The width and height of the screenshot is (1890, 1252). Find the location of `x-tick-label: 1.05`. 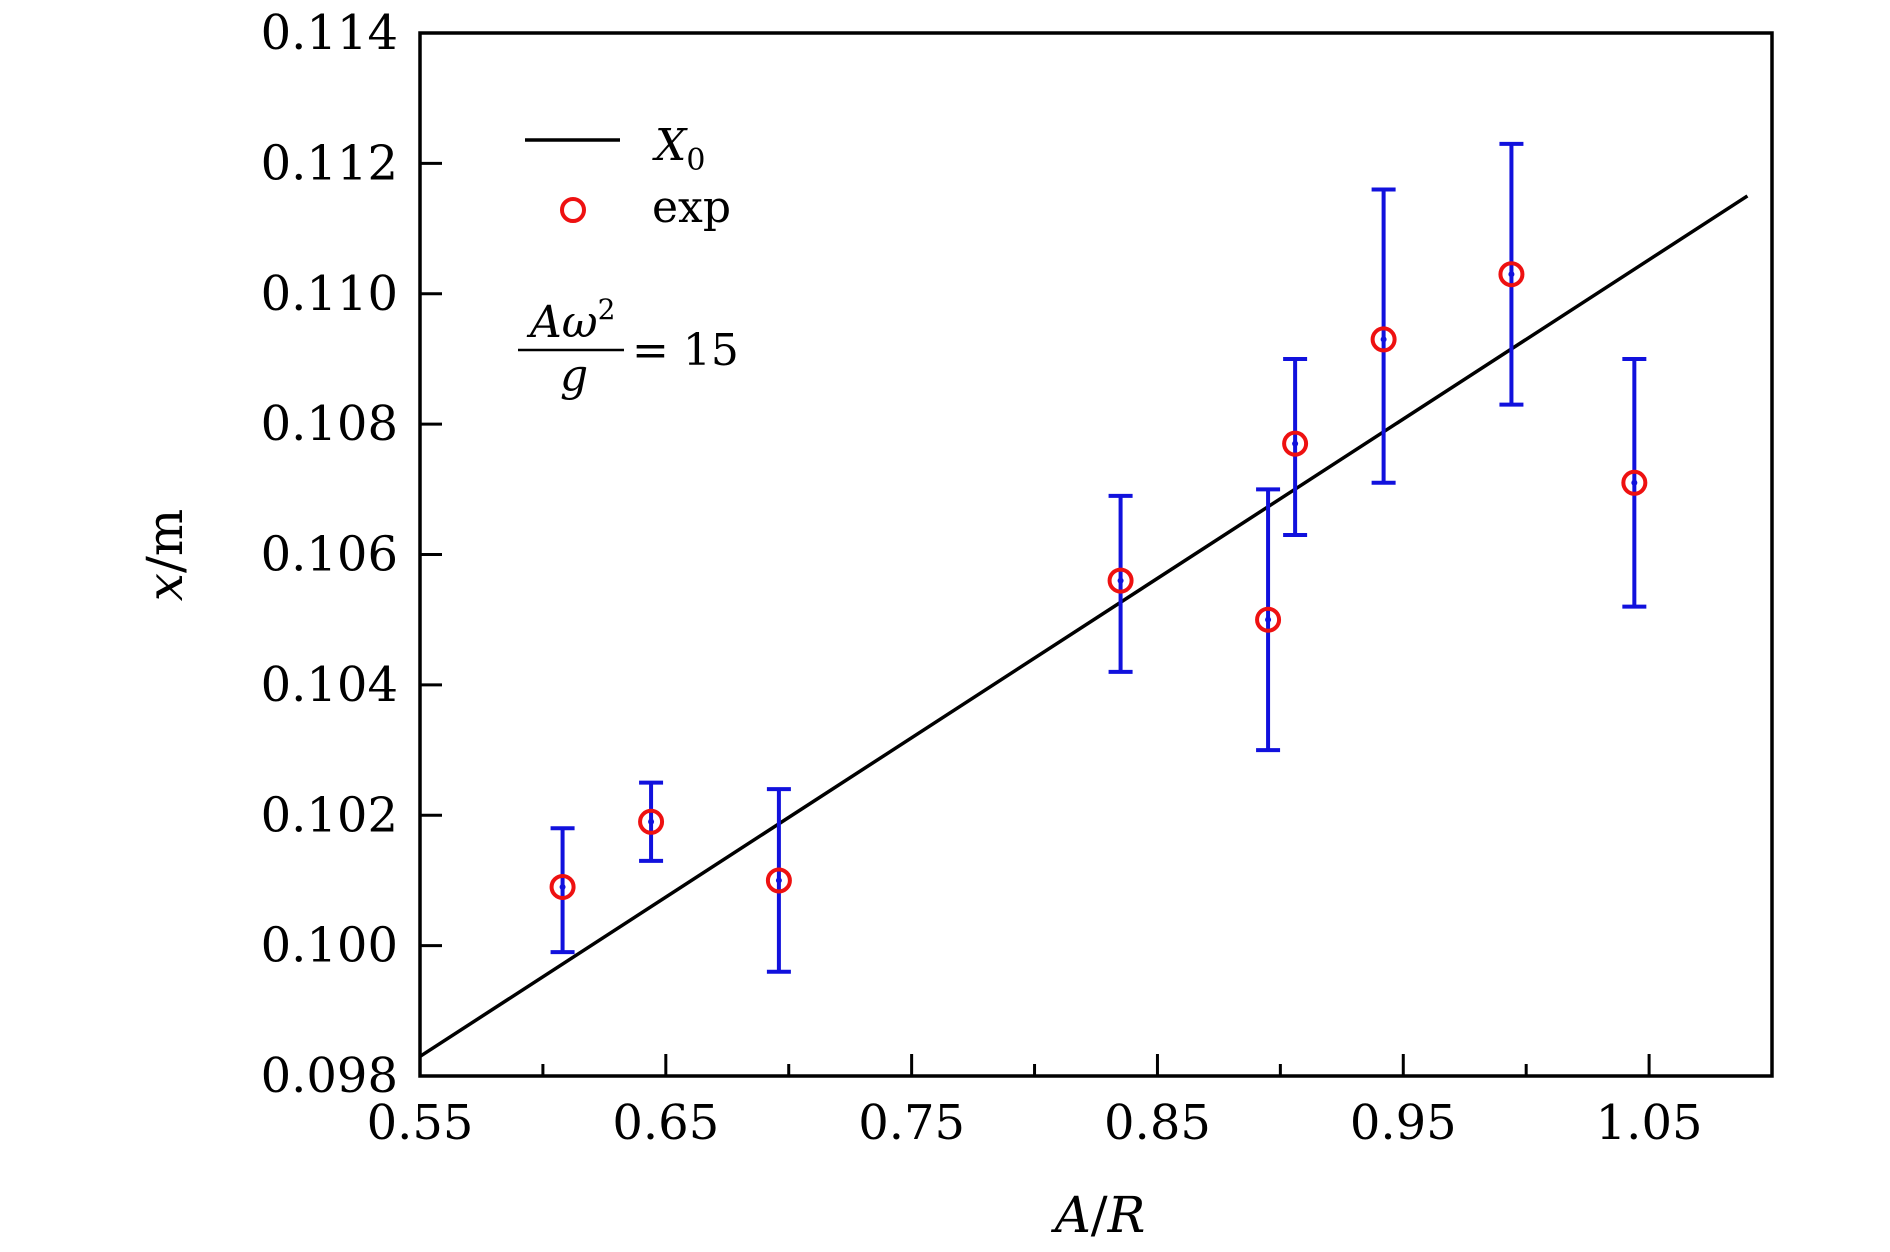

x-tick-label: 1.05 is located at coordinates (1649, 1123).